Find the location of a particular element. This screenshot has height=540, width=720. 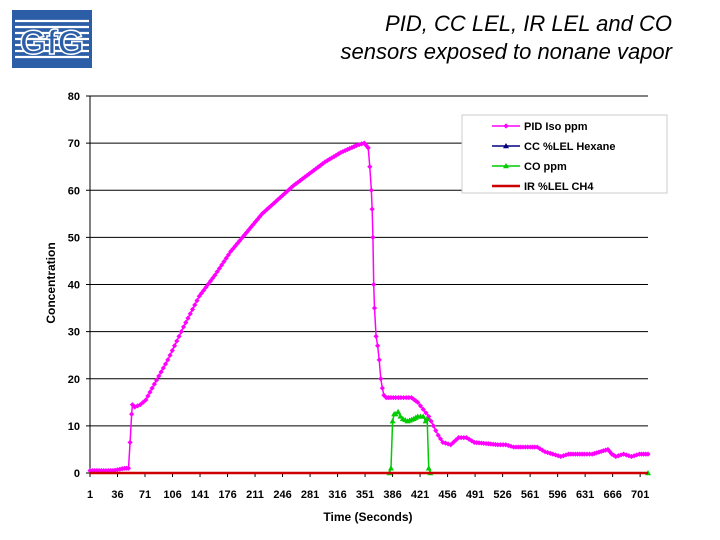

y-tick-label: 70 is located at coordinates (74, 144).